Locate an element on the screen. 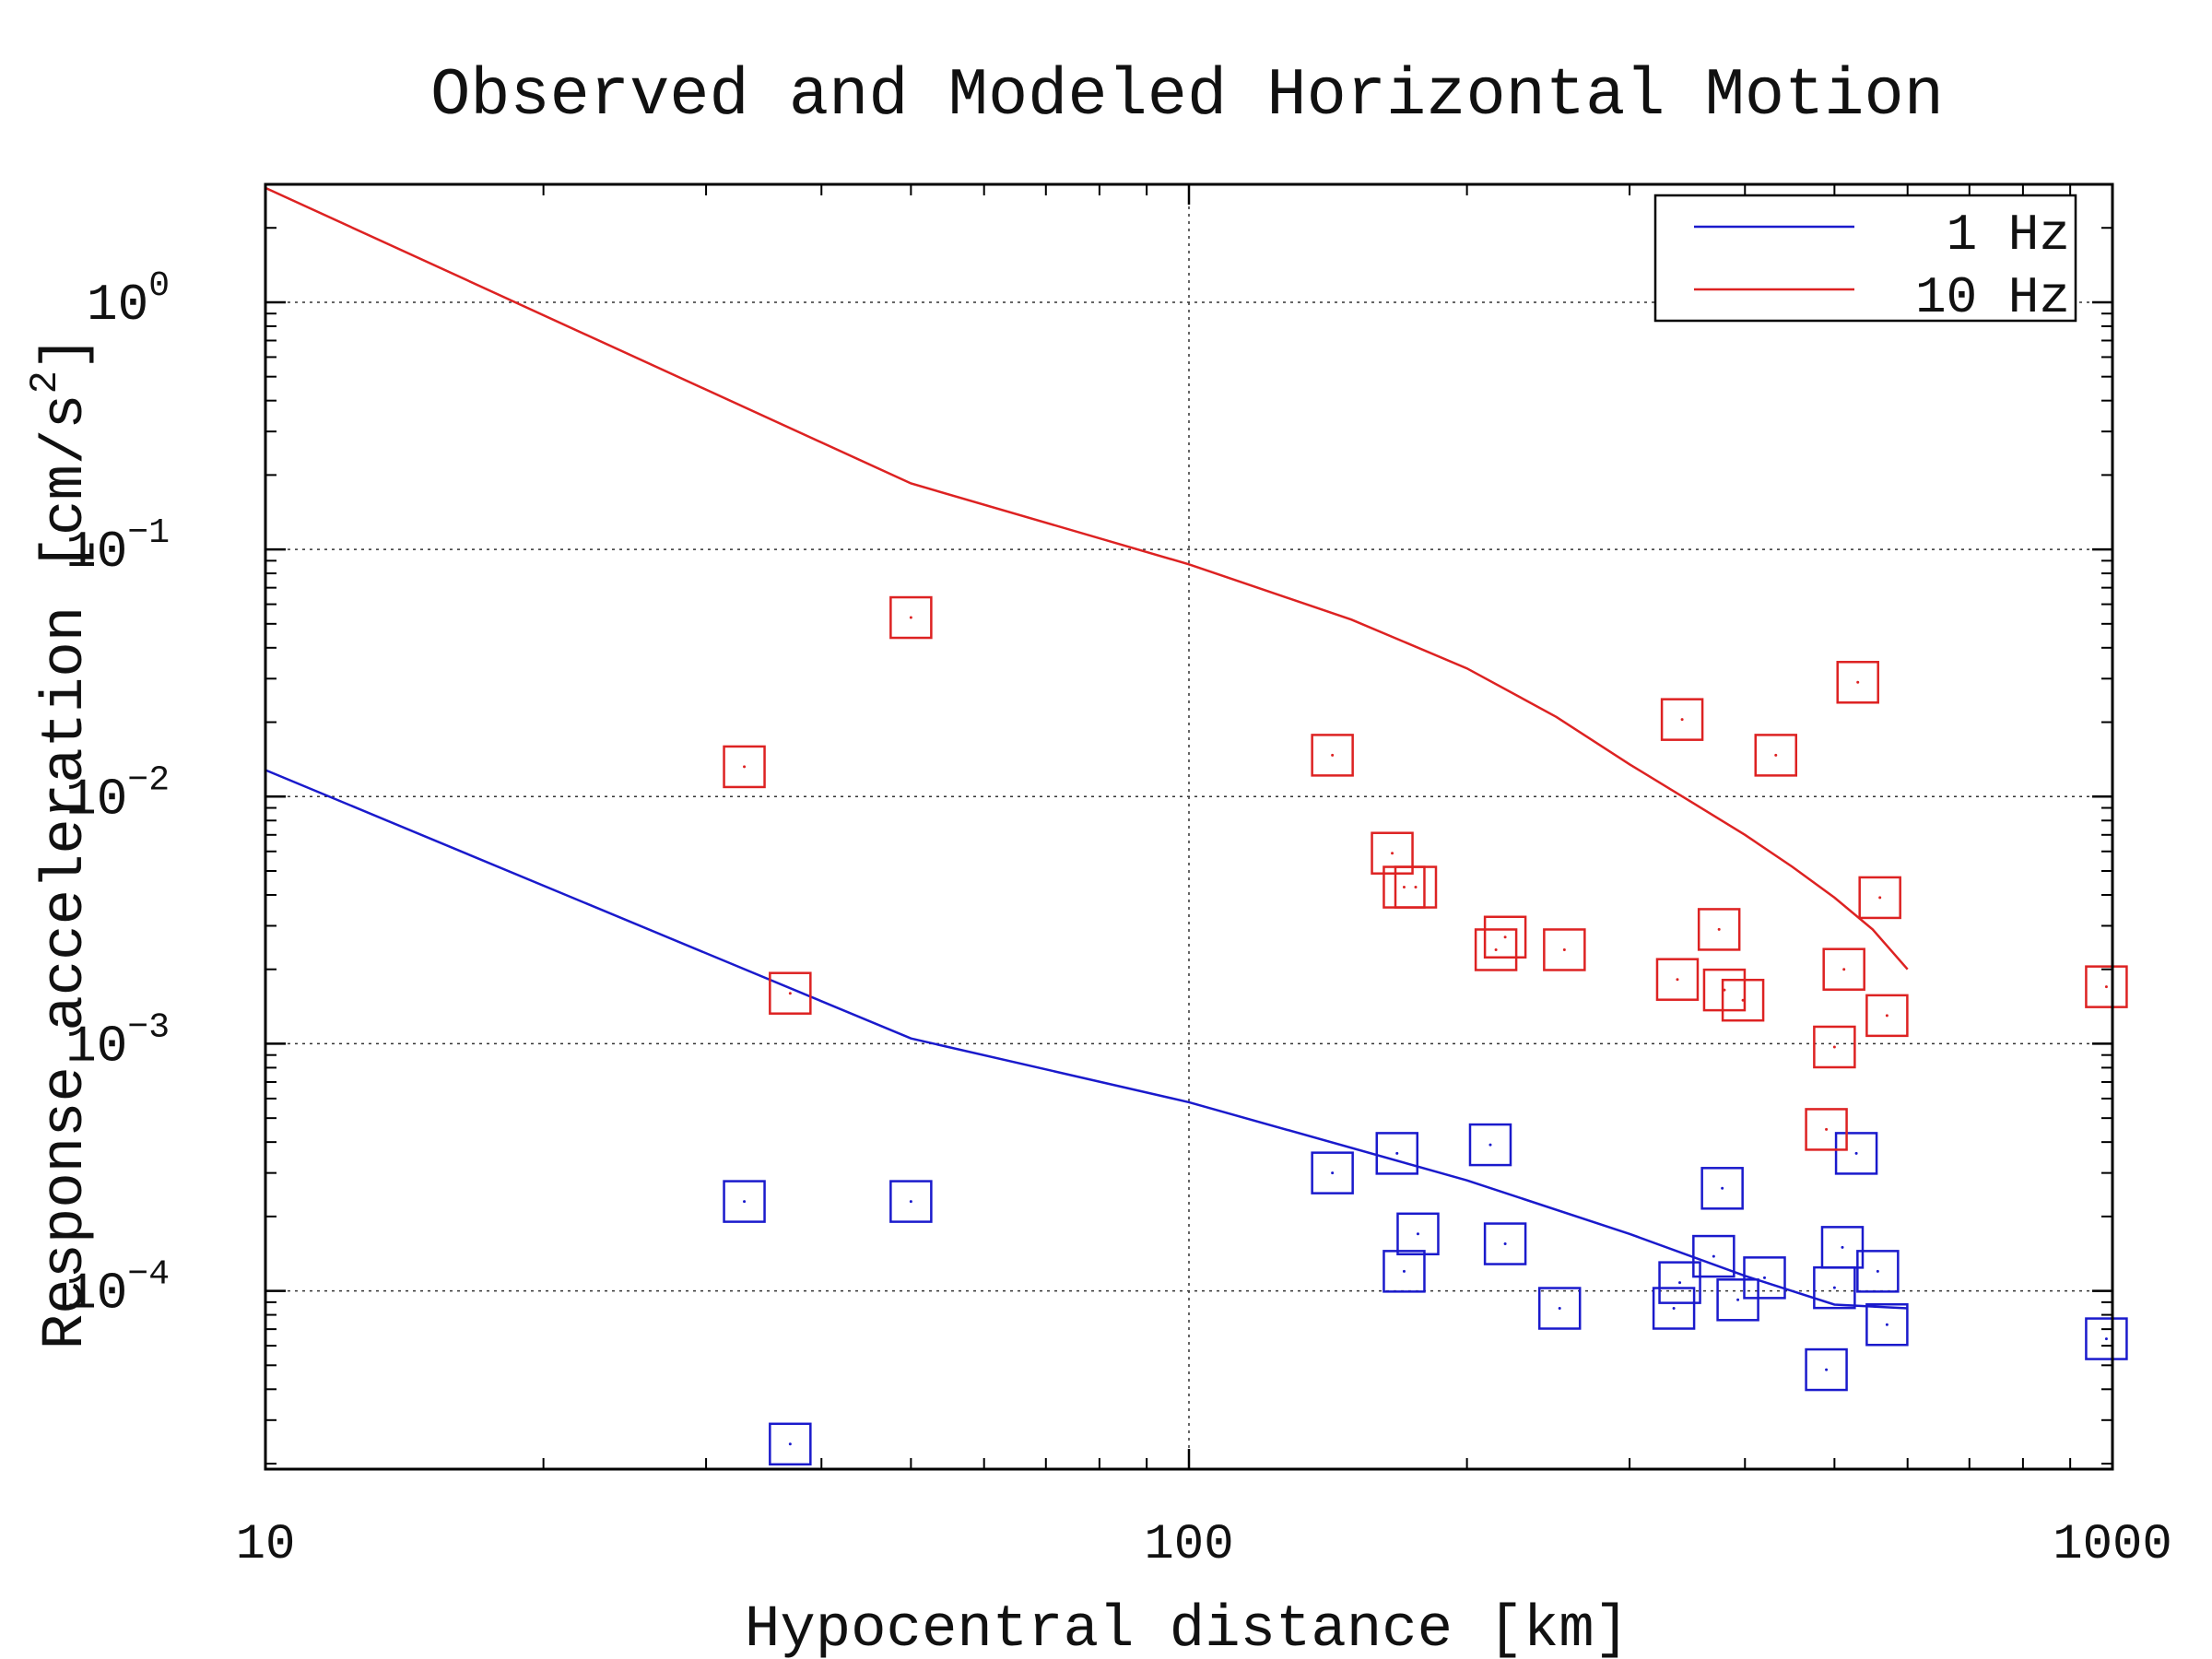  legend-box is located at coordinates (1865, 258).